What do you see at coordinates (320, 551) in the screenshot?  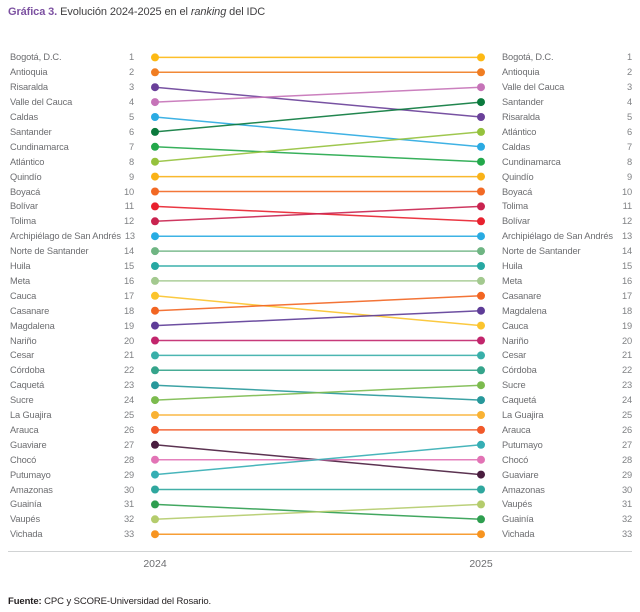 I see `axis-divider-line` at bounding box center [320, 551].